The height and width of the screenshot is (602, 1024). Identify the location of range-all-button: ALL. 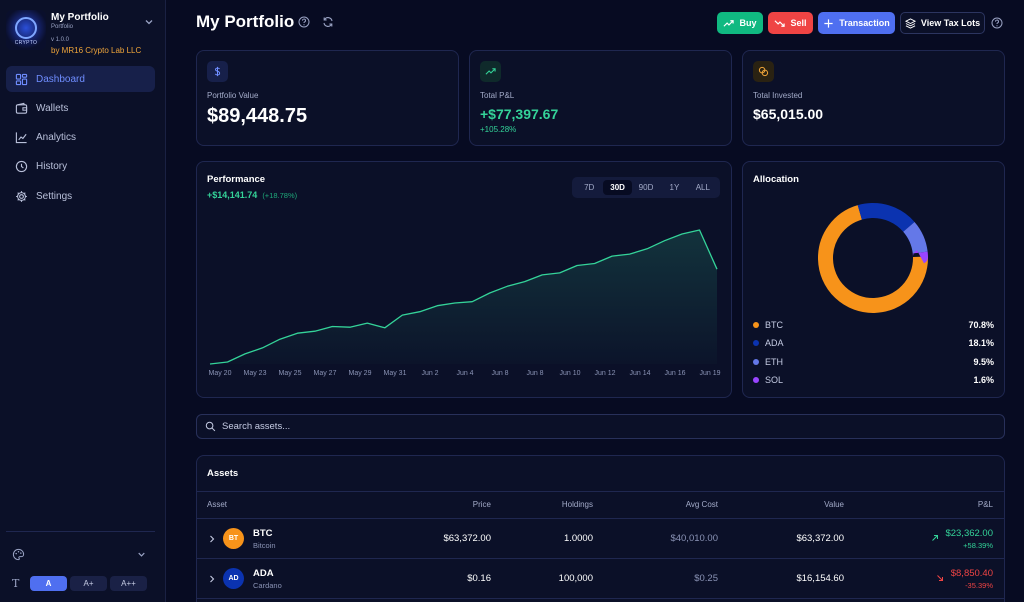
(702, 187).